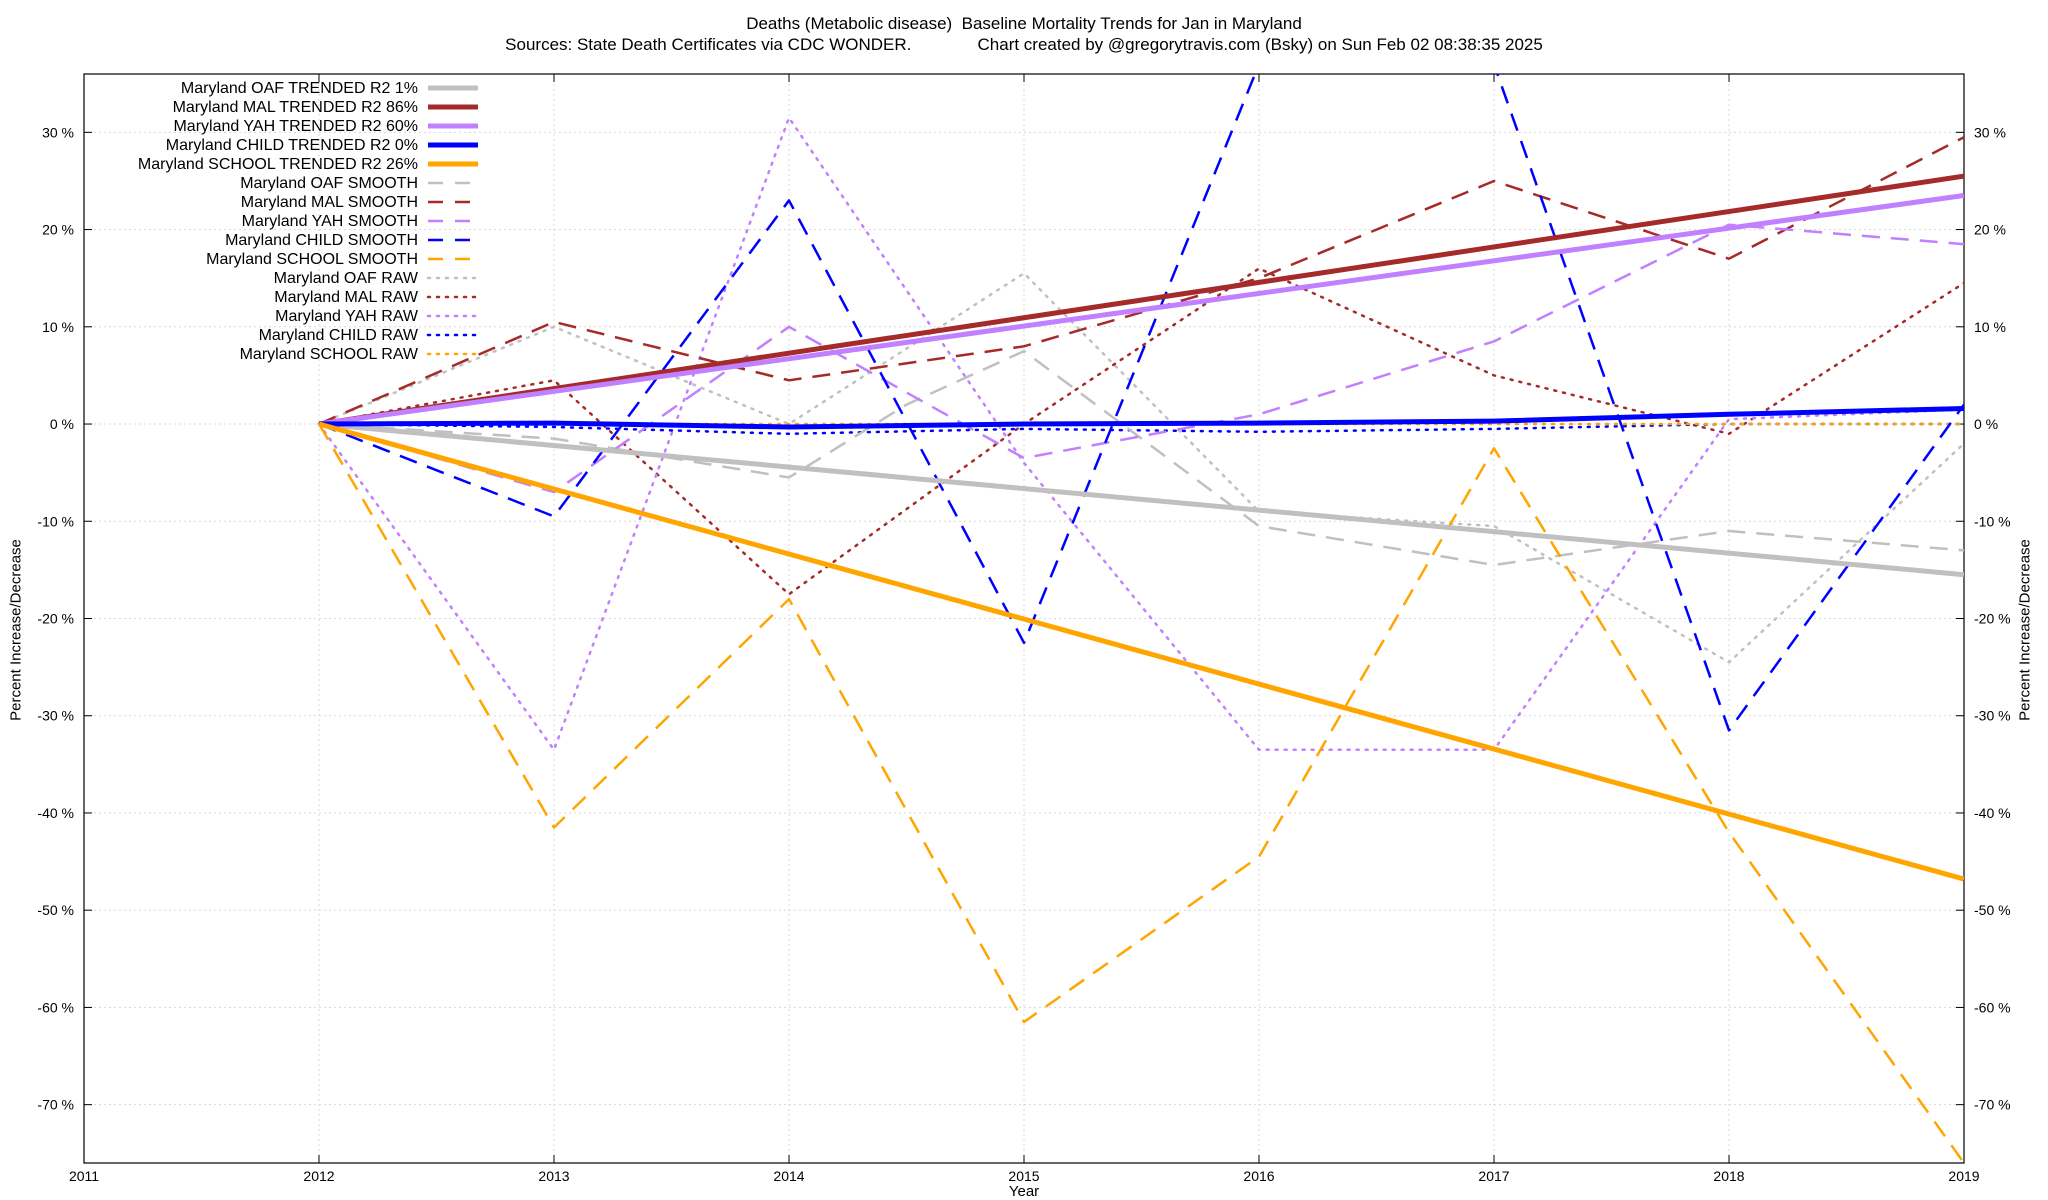  I want to click on y-tick-label-right: 30 %, so click(1990, 132).